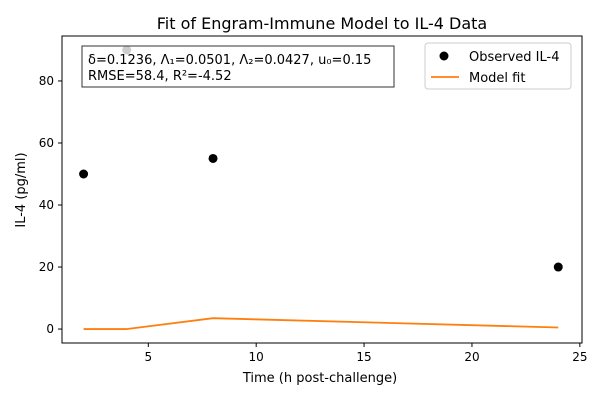  What do you see at coordinates (321, 323) in the screenshot?
I see `model-fit-line` at bounding box center [321, 323].